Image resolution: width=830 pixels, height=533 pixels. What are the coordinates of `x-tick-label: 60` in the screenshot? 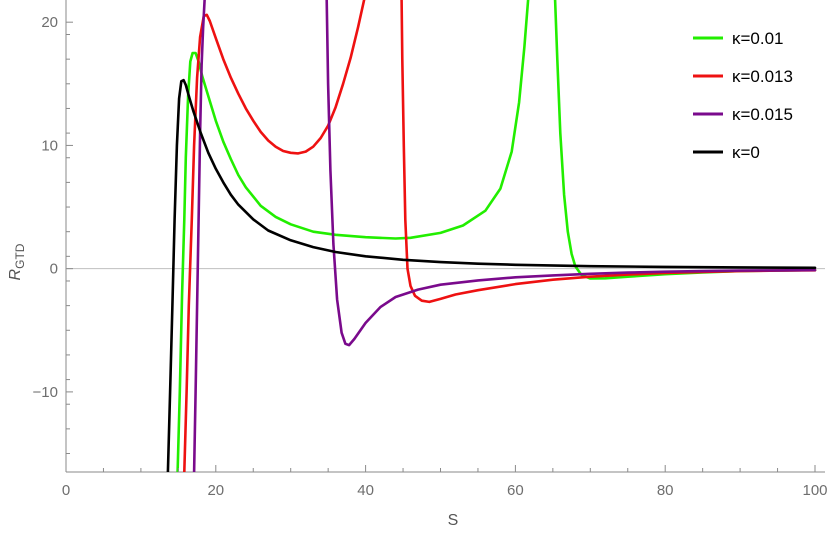 It's located at (515, 490).